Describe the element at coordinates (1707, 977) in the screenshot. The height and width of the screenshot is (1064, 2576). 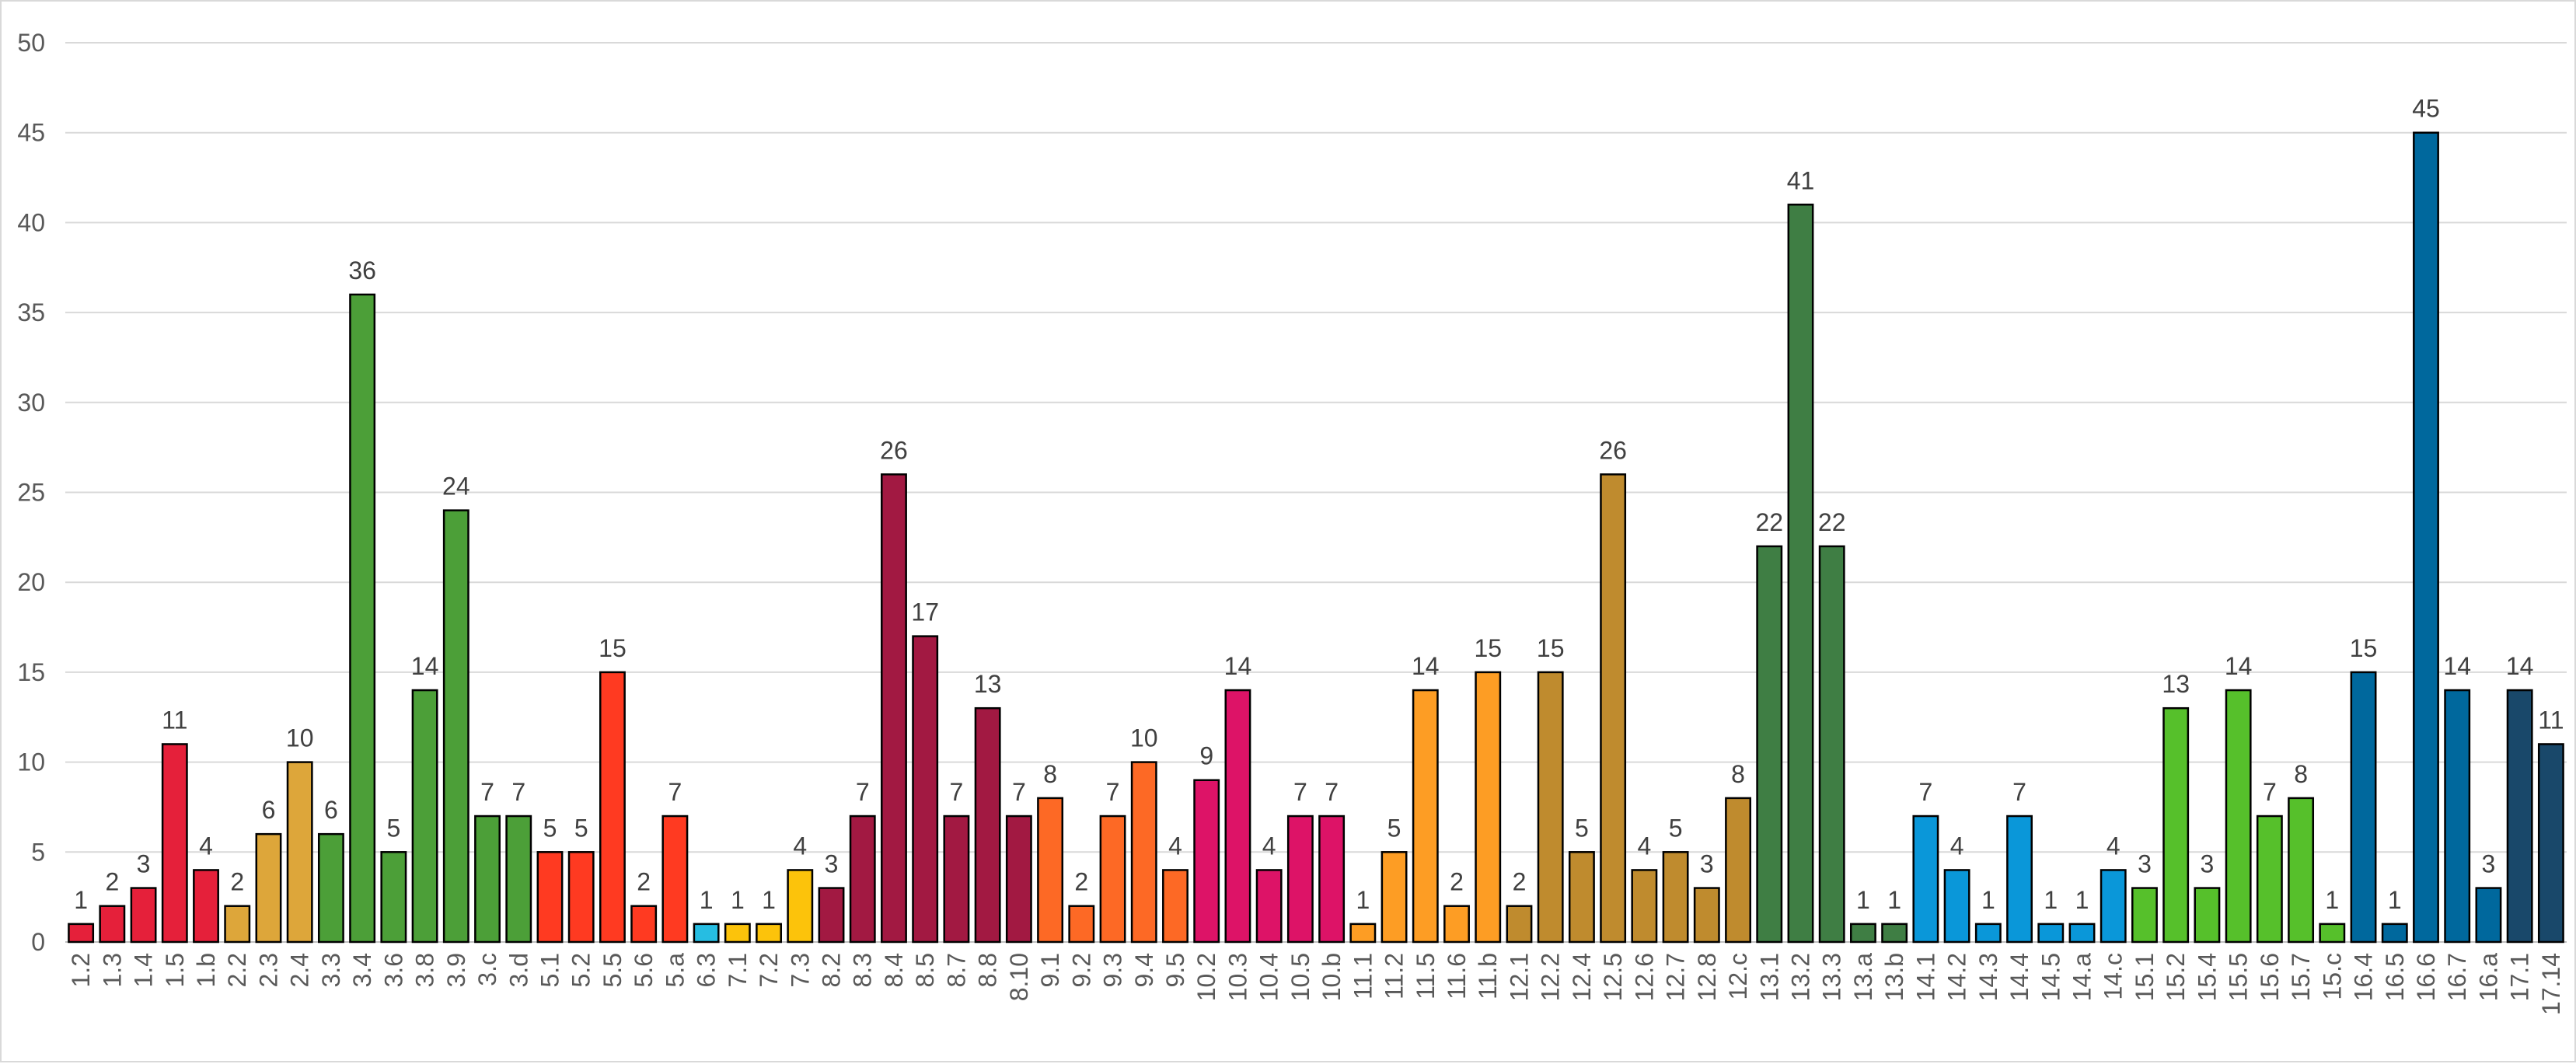
I see `x-tick-label: 12.8` at that location.